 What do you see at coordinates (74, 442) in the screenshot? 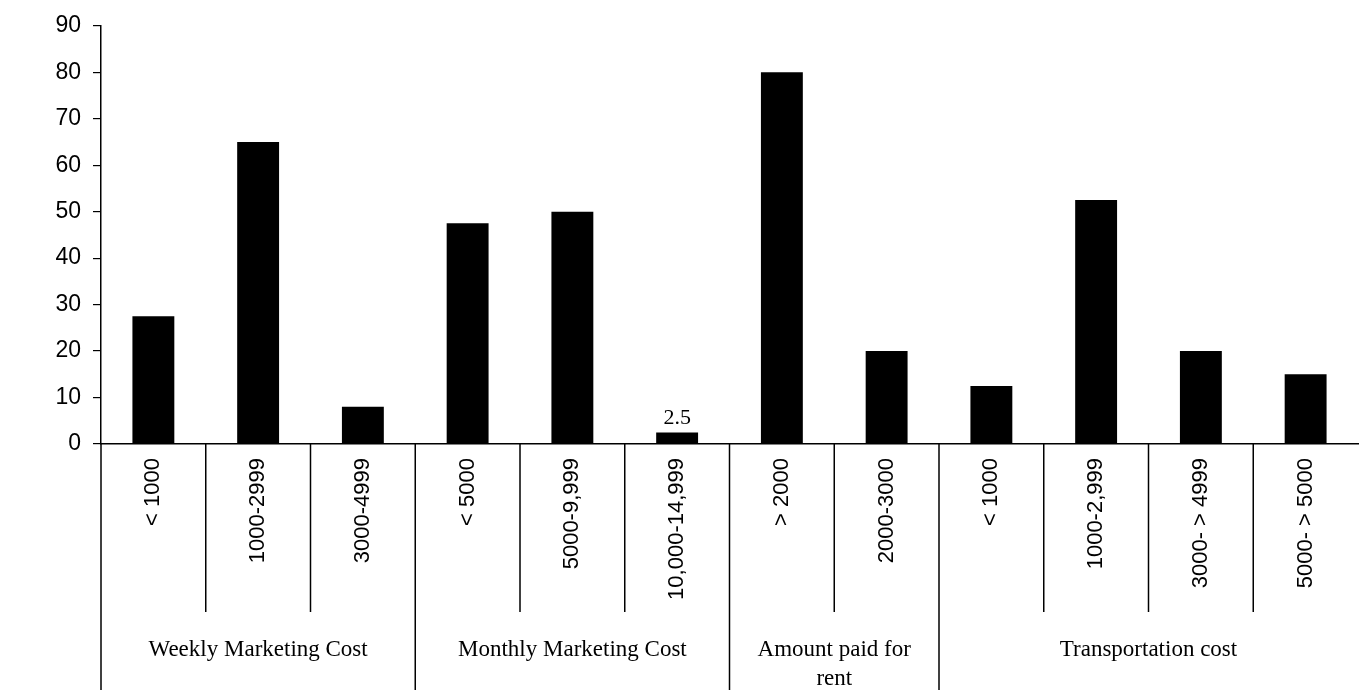
I see `y-tick-label: 0` at bounding box center [74, 442].